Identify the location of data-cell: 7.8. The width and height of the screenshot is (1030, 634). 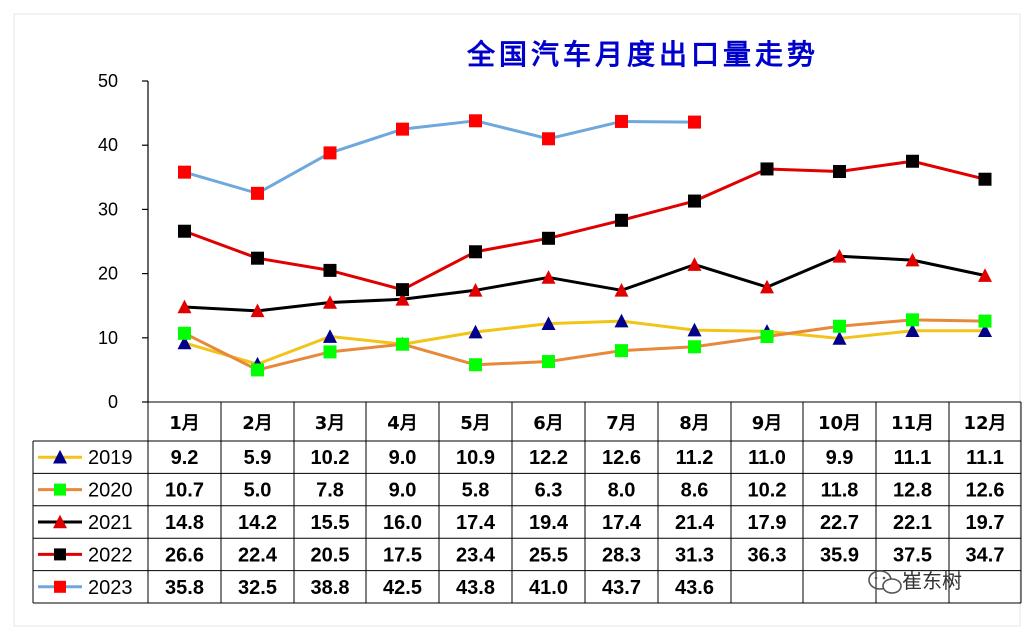
(330, 491).